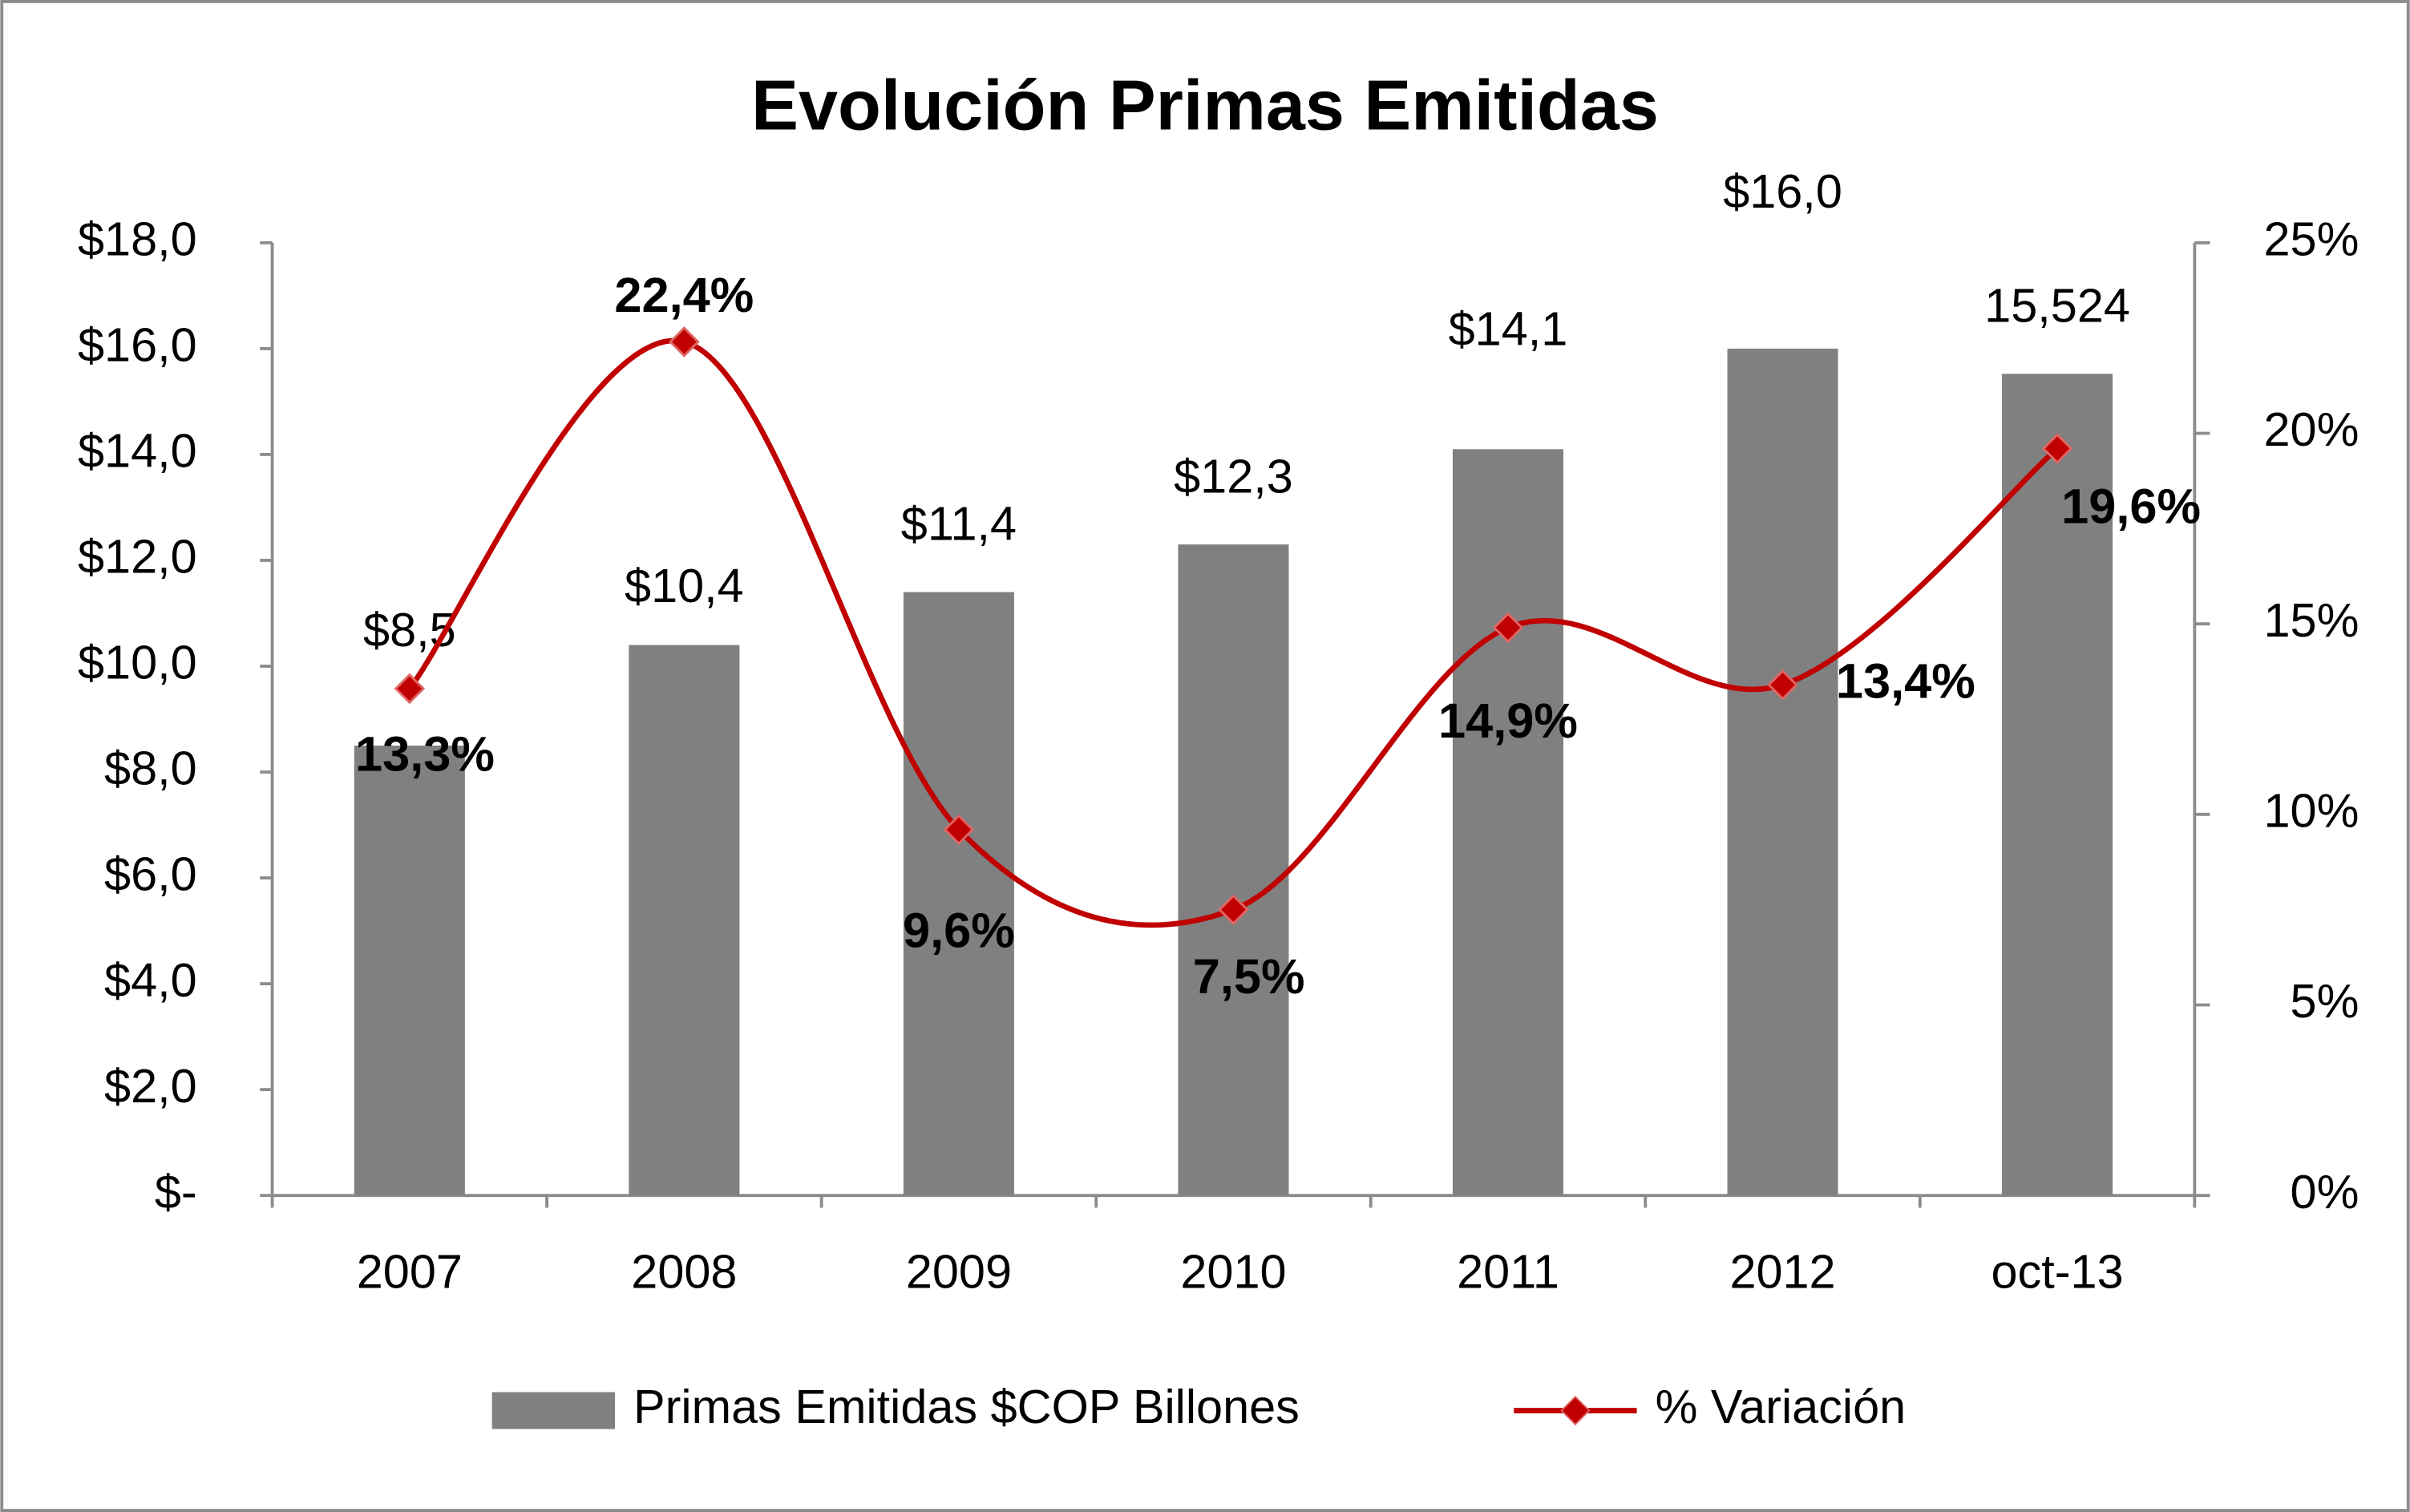 This screenshot has height=1512, width=2410. Describe the element at coordinates (150, 874) in the screenshot. I see `y-tick-label: $6,0` at that location.